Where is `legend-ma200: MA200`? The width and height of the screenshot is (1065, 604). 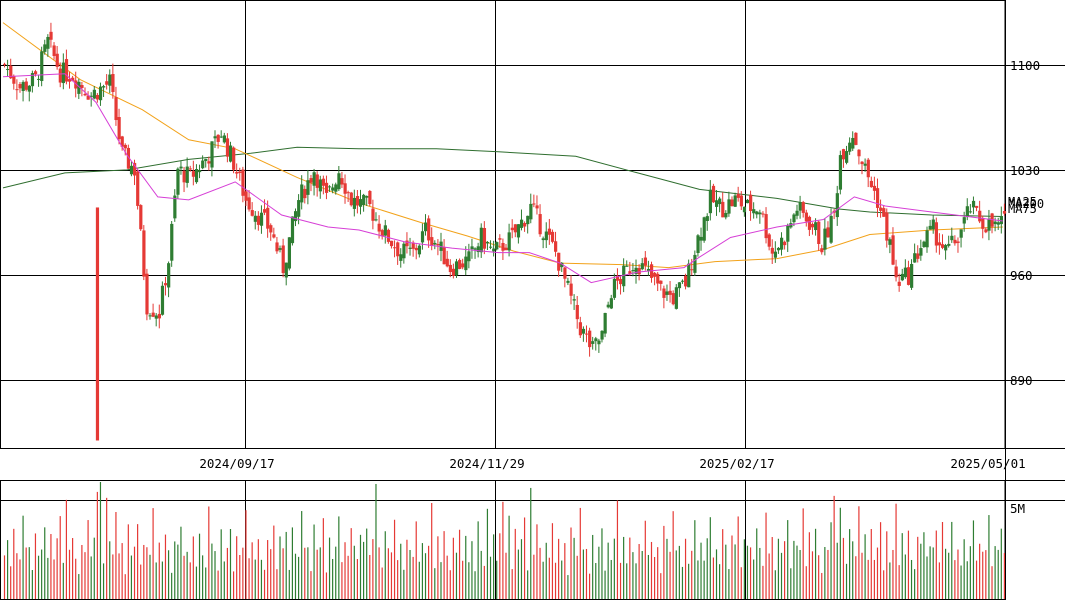 legend-ma200: MA200 is located at coordinates (1026, 204).